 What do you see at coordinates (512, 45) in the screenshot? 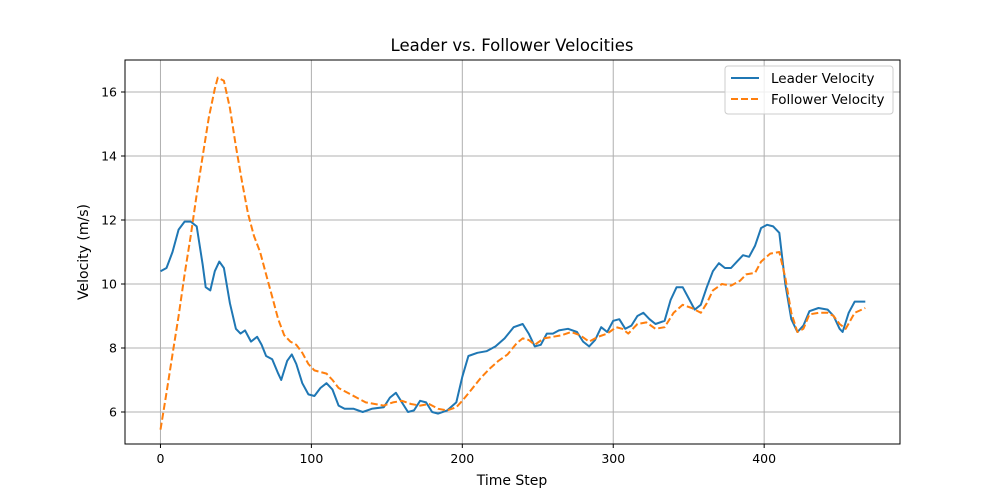
I see `chart-title: Leader vs. Follower Velocities` at bounding box center [512, 45].